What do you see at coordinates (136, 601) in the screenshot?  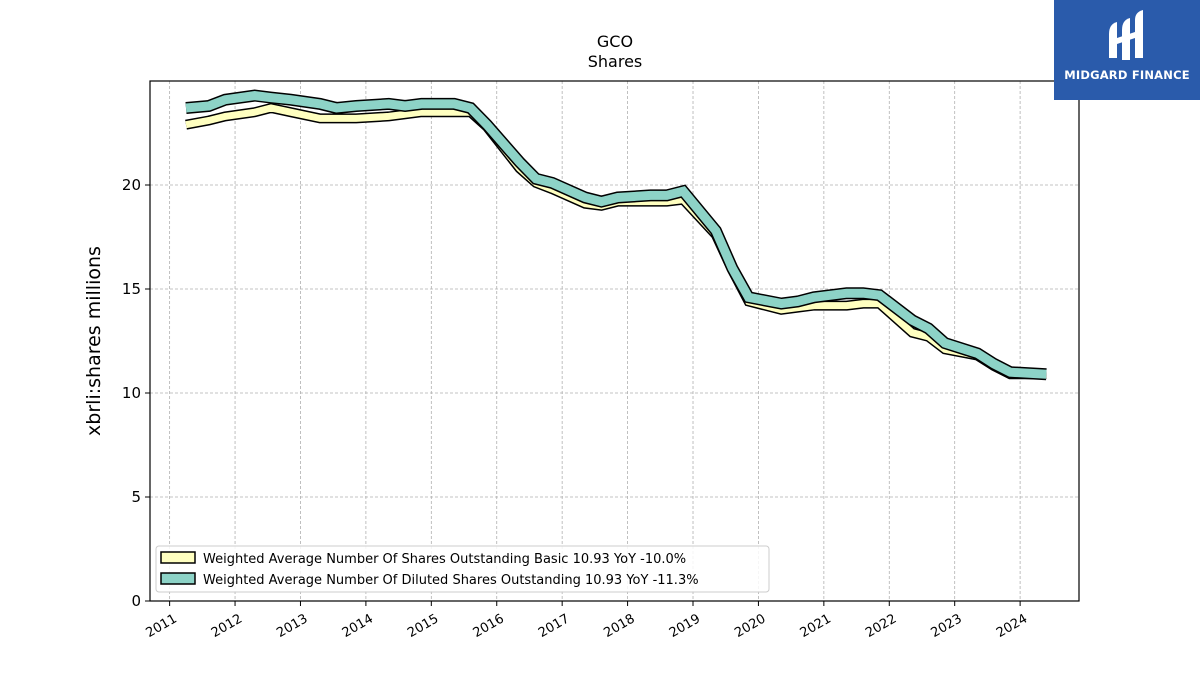 I see `y-tick-label: 0` at bounding box center [136, 601].